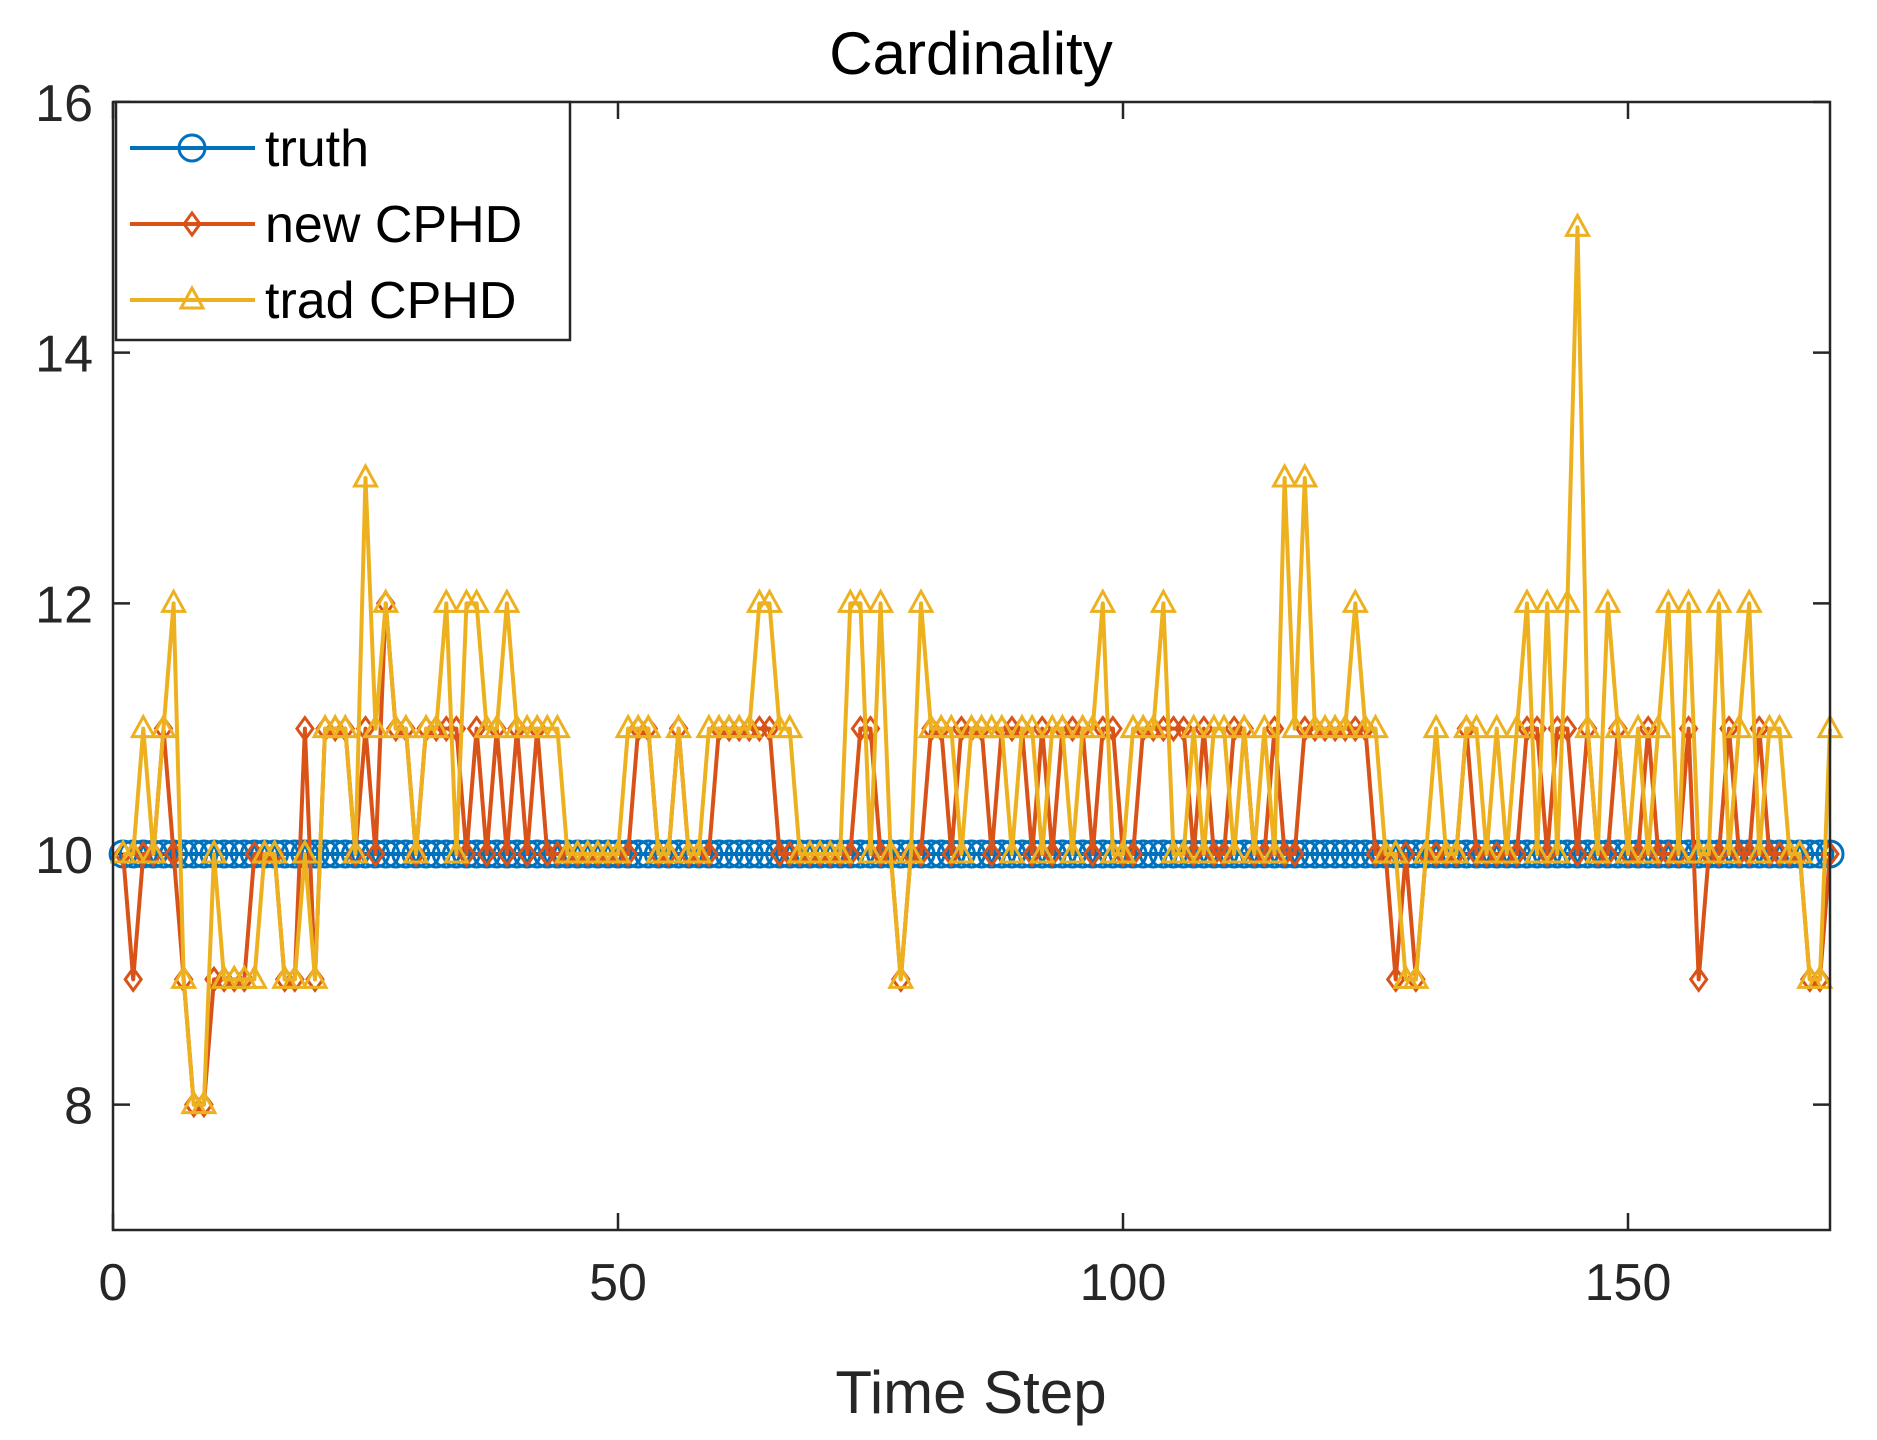 The width and height of the screenshot is (1877, 1440). I want to click on x-axis-label: Time Step, so click(970, 1392).